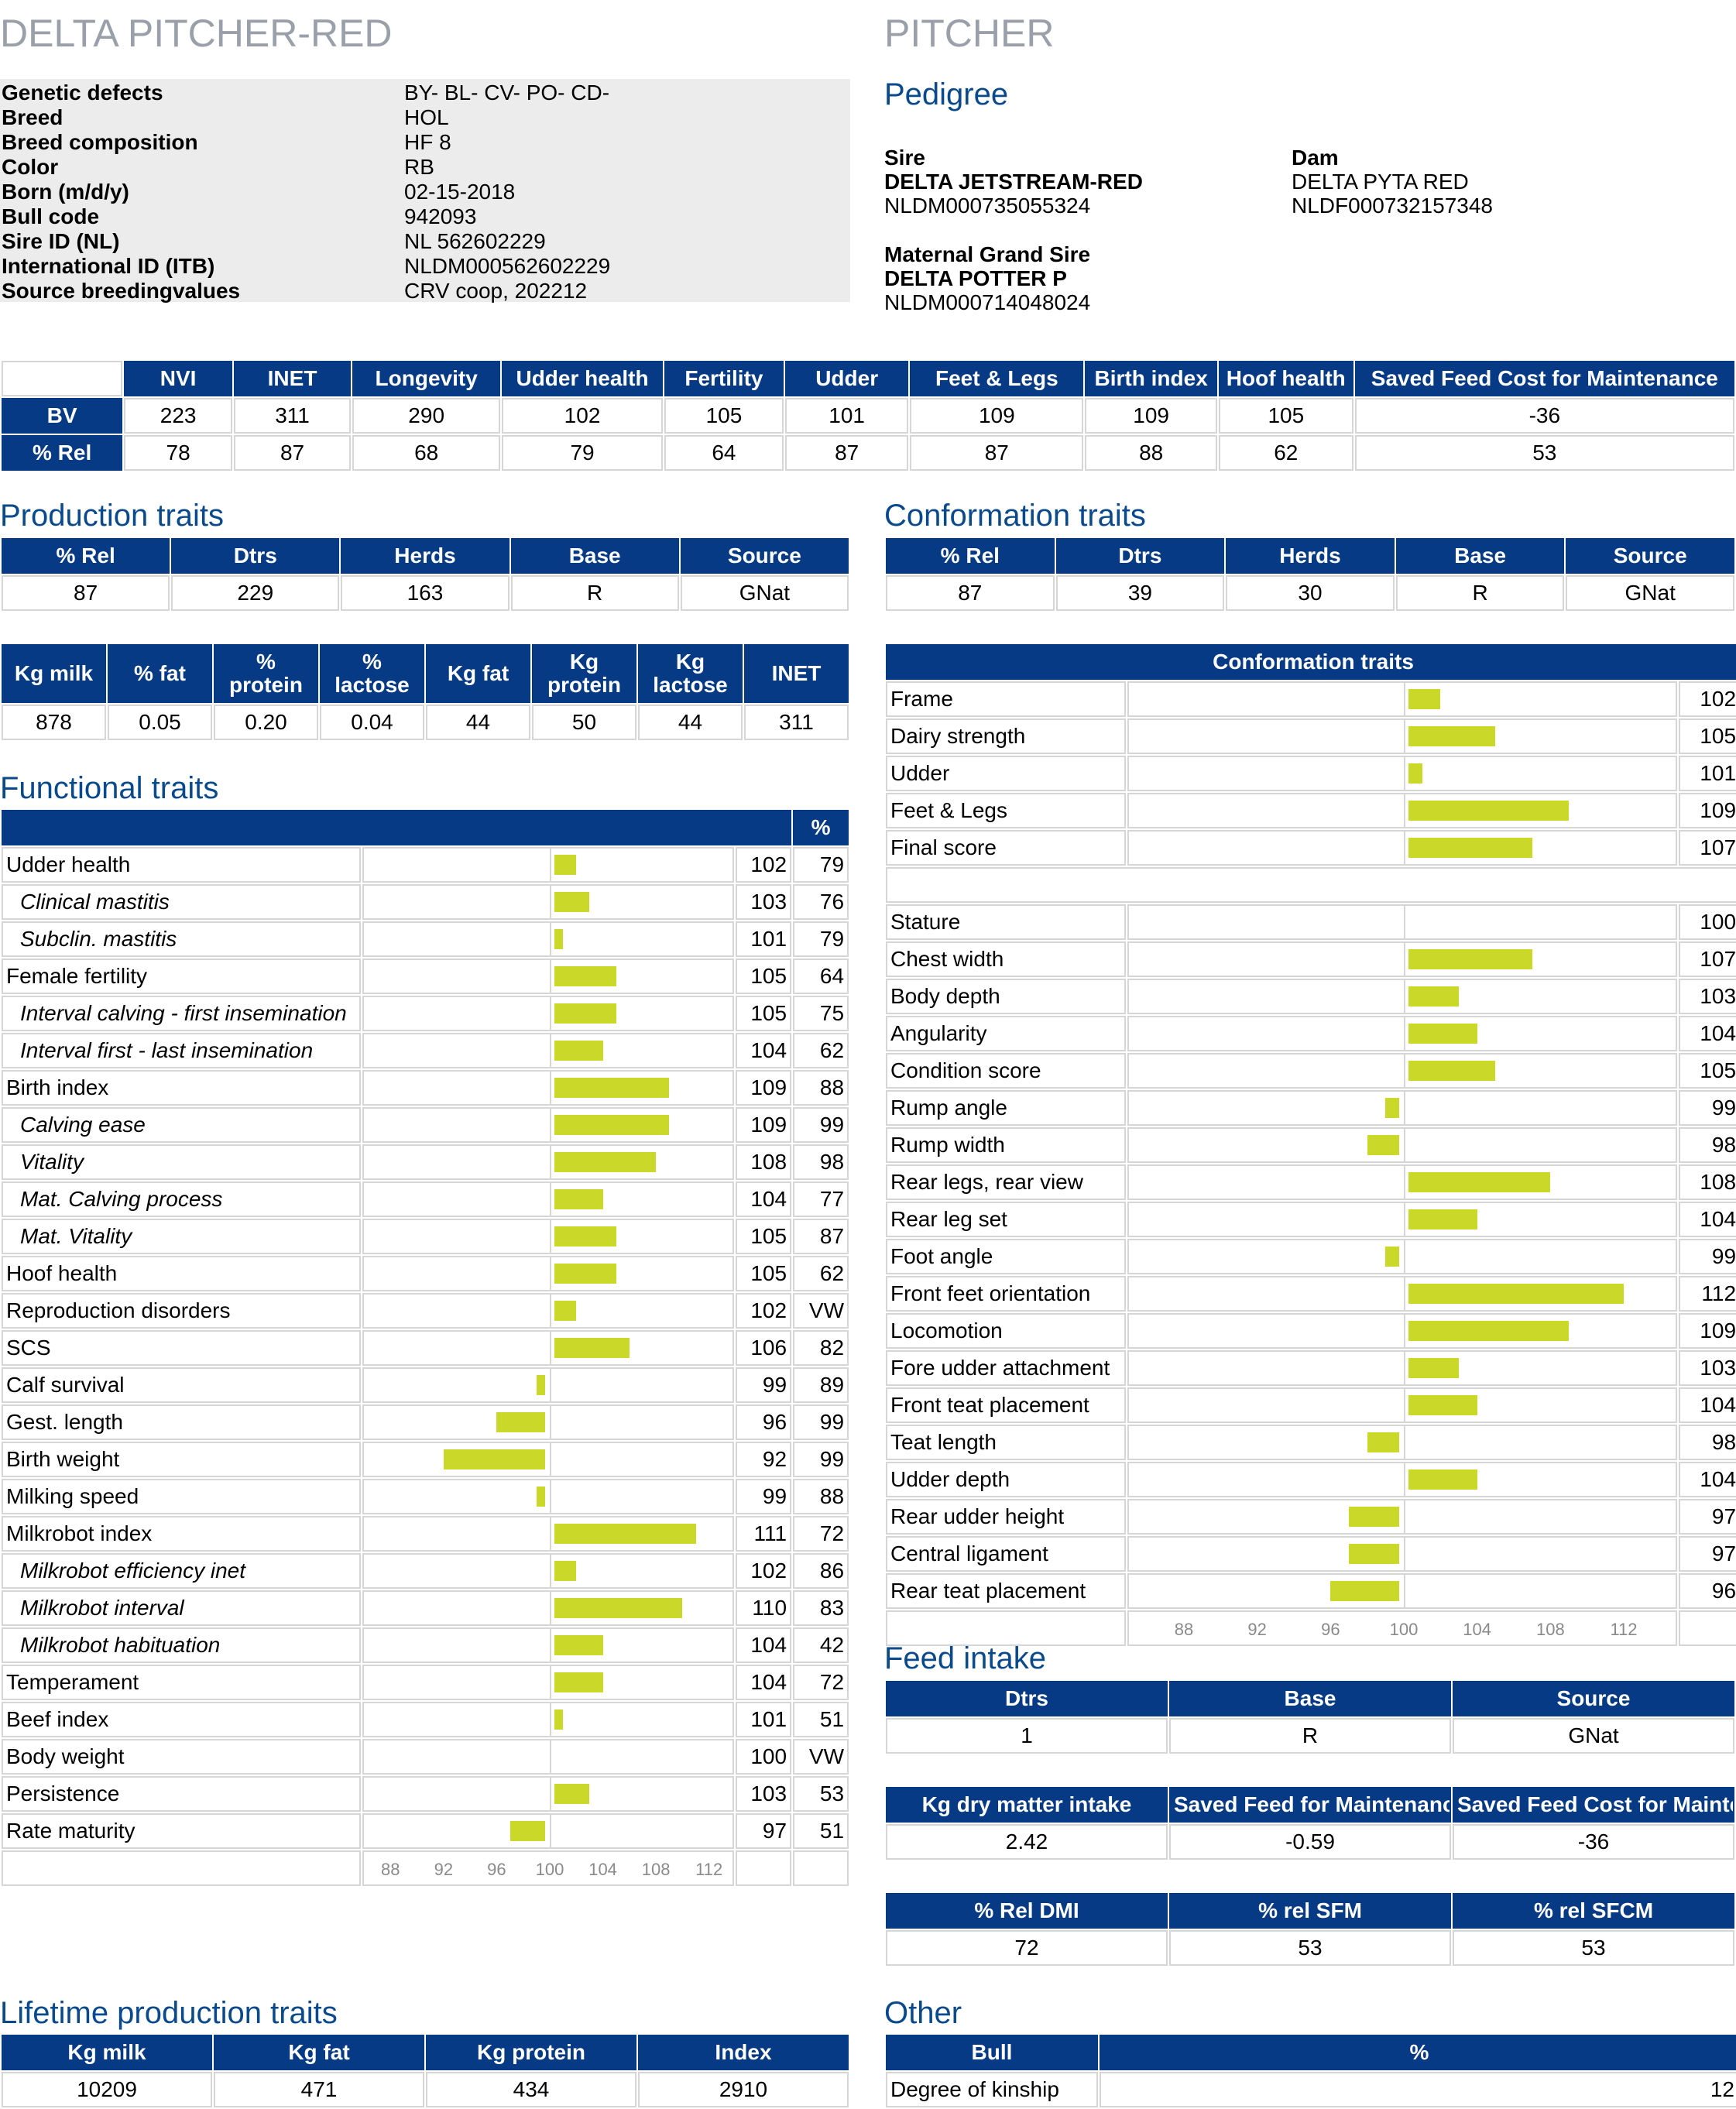  What do you see at coordinates (109, 788) in the screenshot?
I see `functional-traits-title: Functional traits` at bounding box center [109, 788].